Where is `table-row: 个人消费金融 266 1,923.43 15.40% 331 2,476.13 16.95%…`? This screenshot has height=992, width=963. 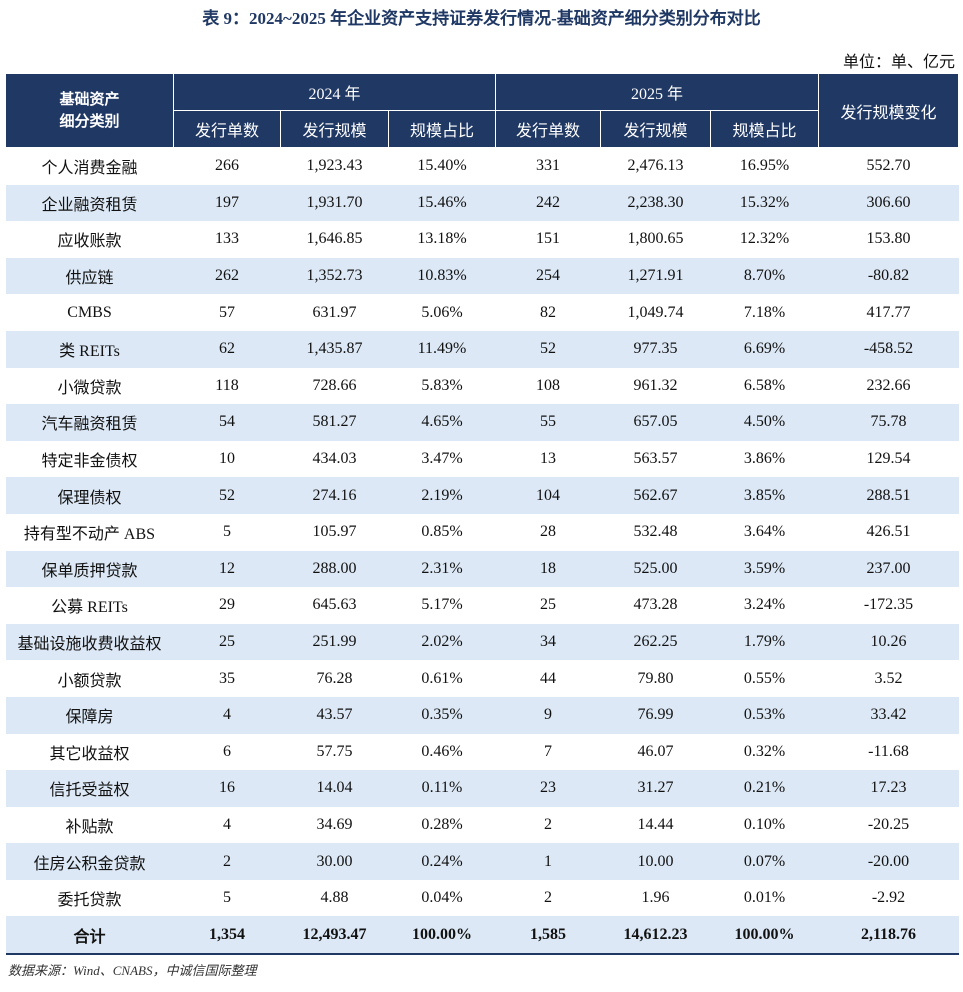
table-row: 个人消费金融 266 1,923.43 15.40% 331 2,476.13 16.95%… is located at coordinates (482, 166).